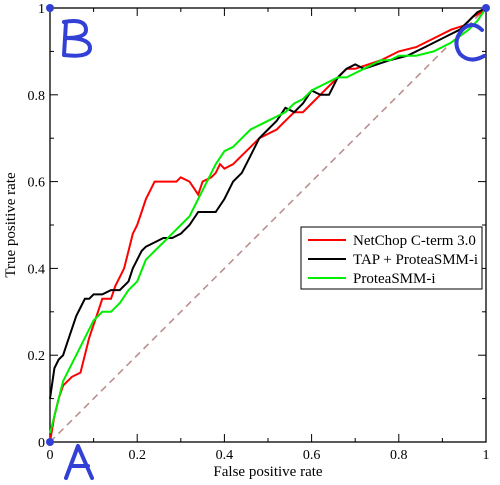 The height and width of the screenshot is (485, 500). Describe the element at coordinates (37, 356) in the screenshot. I see `y-tick-label: 0.2` at that location.